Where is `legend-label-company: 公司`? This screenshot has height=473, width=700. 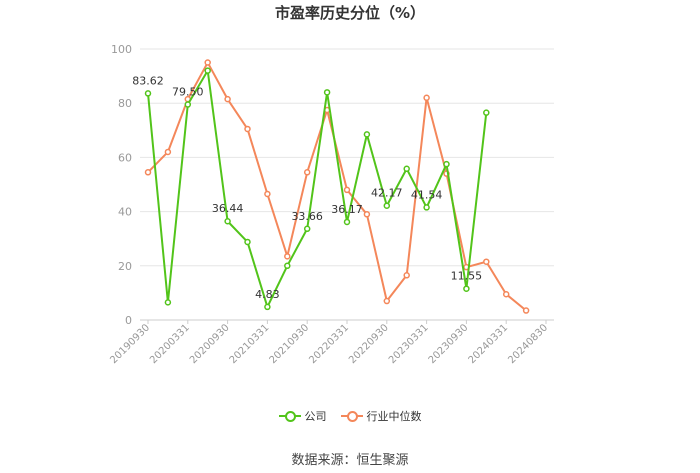
legend-label-company: 公司 is located at coordinates (315, 416).